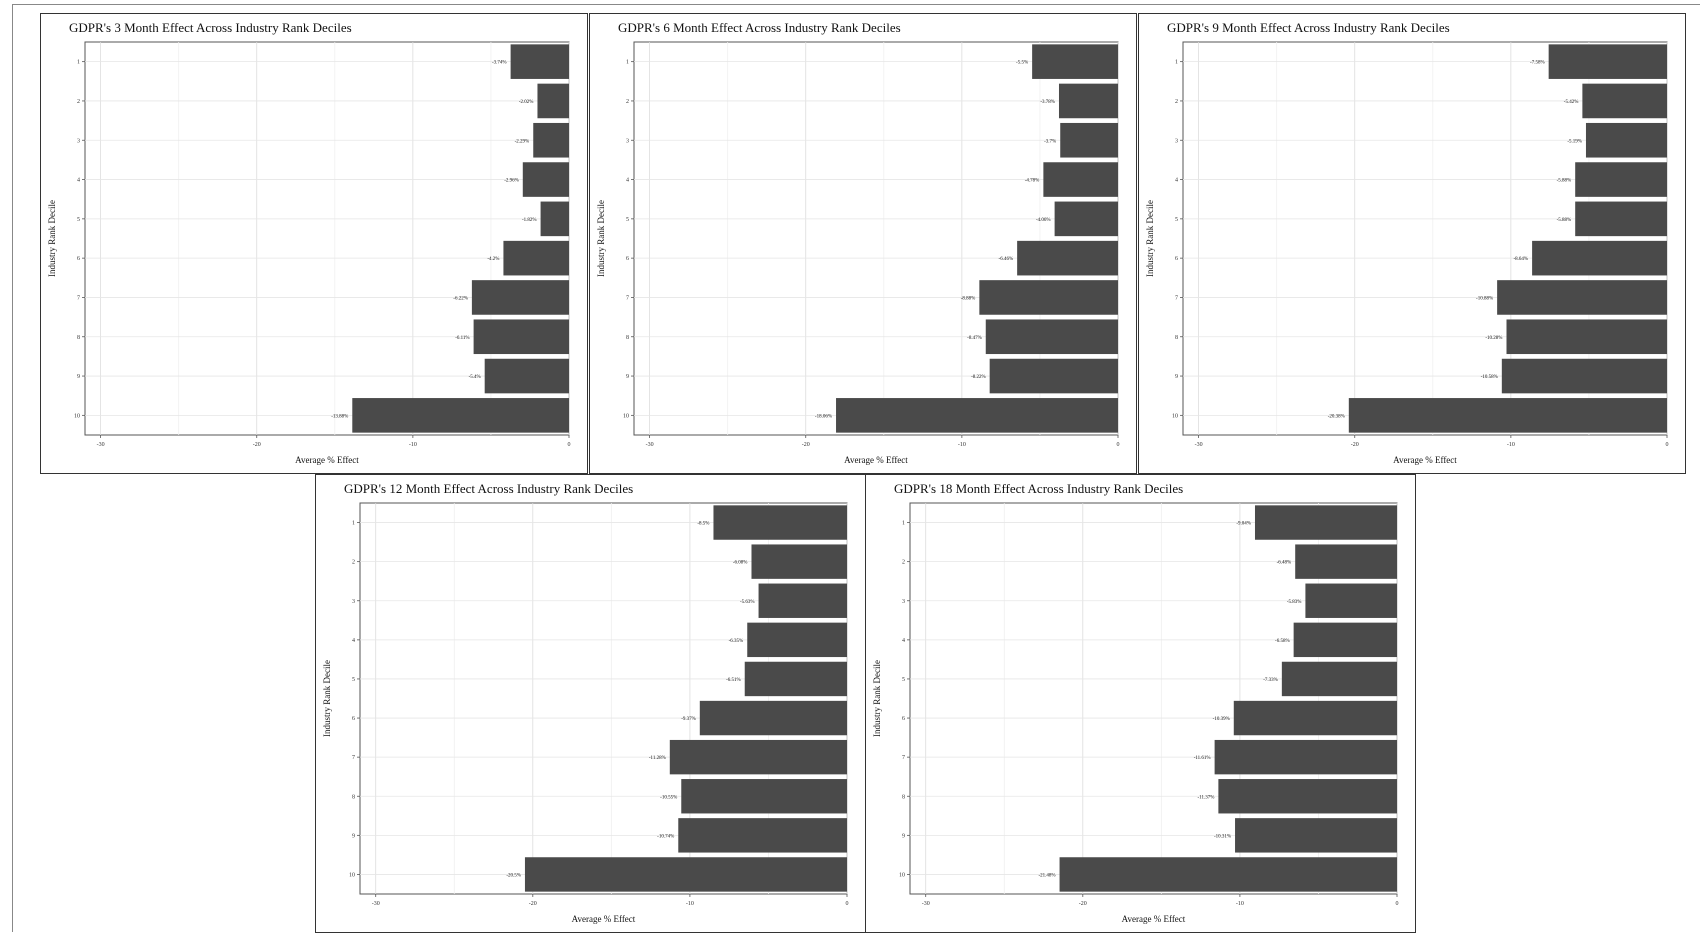 The width and height of the screenshot is (1702, 934). What do you see at coordinates (1270, 680) in the screenshot?
I see `data-label: -7.33%` at bounding box center [1270, 680].